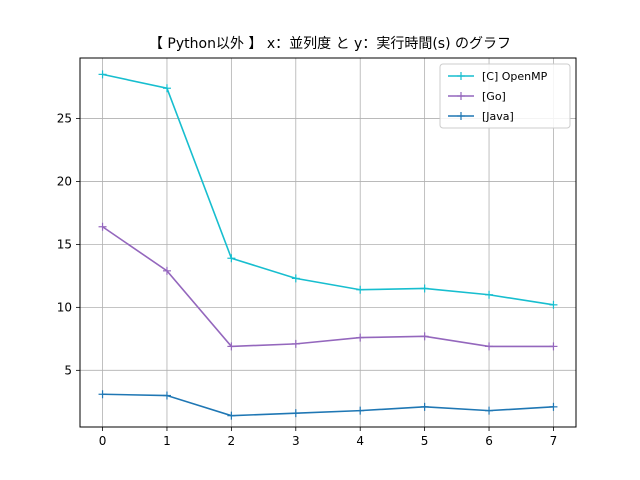 Image resolution: width=640 pixels, height=480 pixels. What do you see at coordinates (498, 116) in the screenshot?
I see `legend-label: [Java]` at bounding box center [498, 116].